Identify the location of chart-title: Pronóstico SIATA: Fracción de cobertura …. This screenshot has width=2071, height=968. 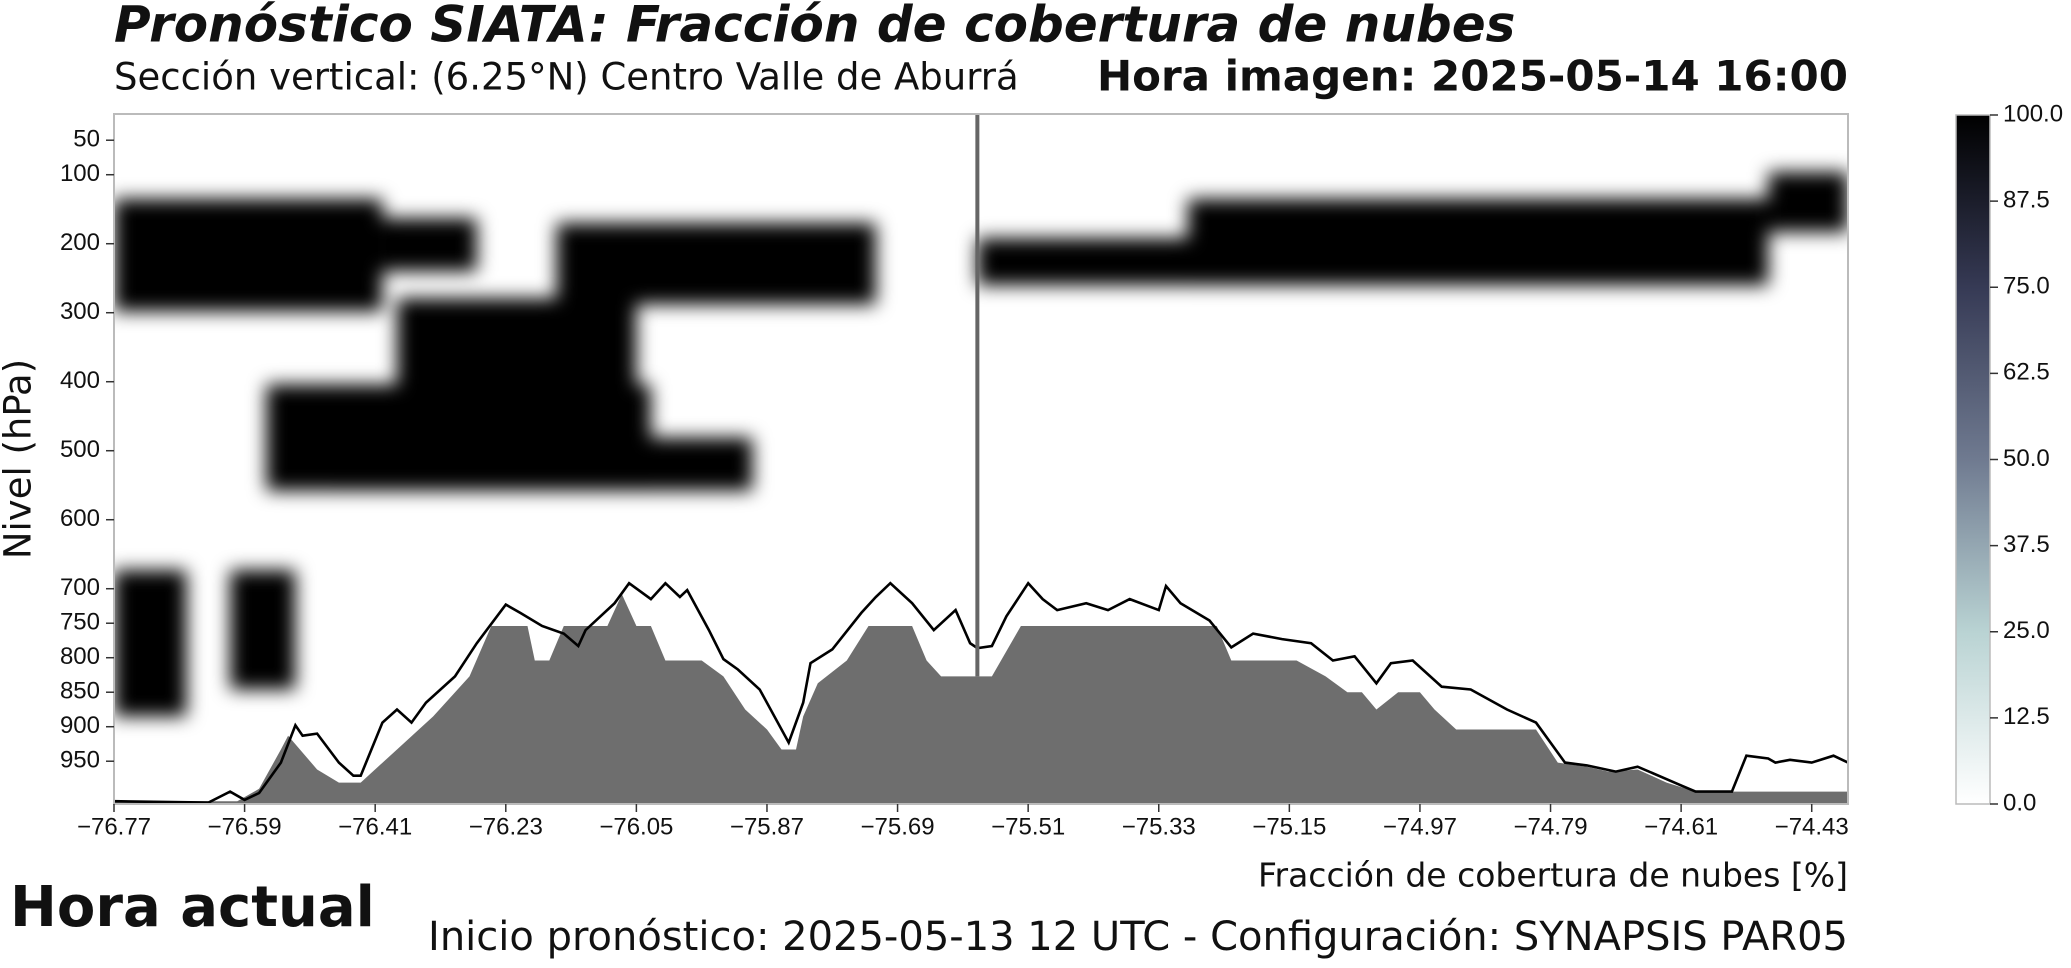
(814, 27).